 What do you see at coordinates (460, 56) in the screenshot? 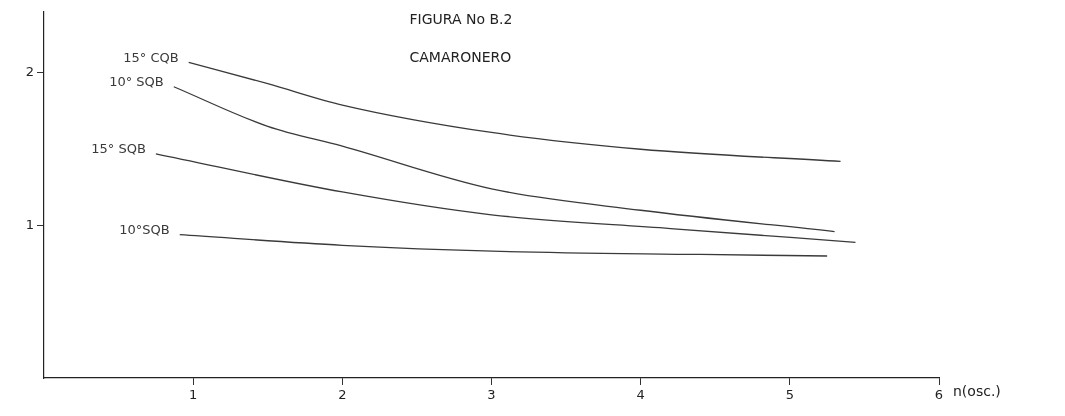
I see `text: CAMARONERO` at bounding box center [460, 56].